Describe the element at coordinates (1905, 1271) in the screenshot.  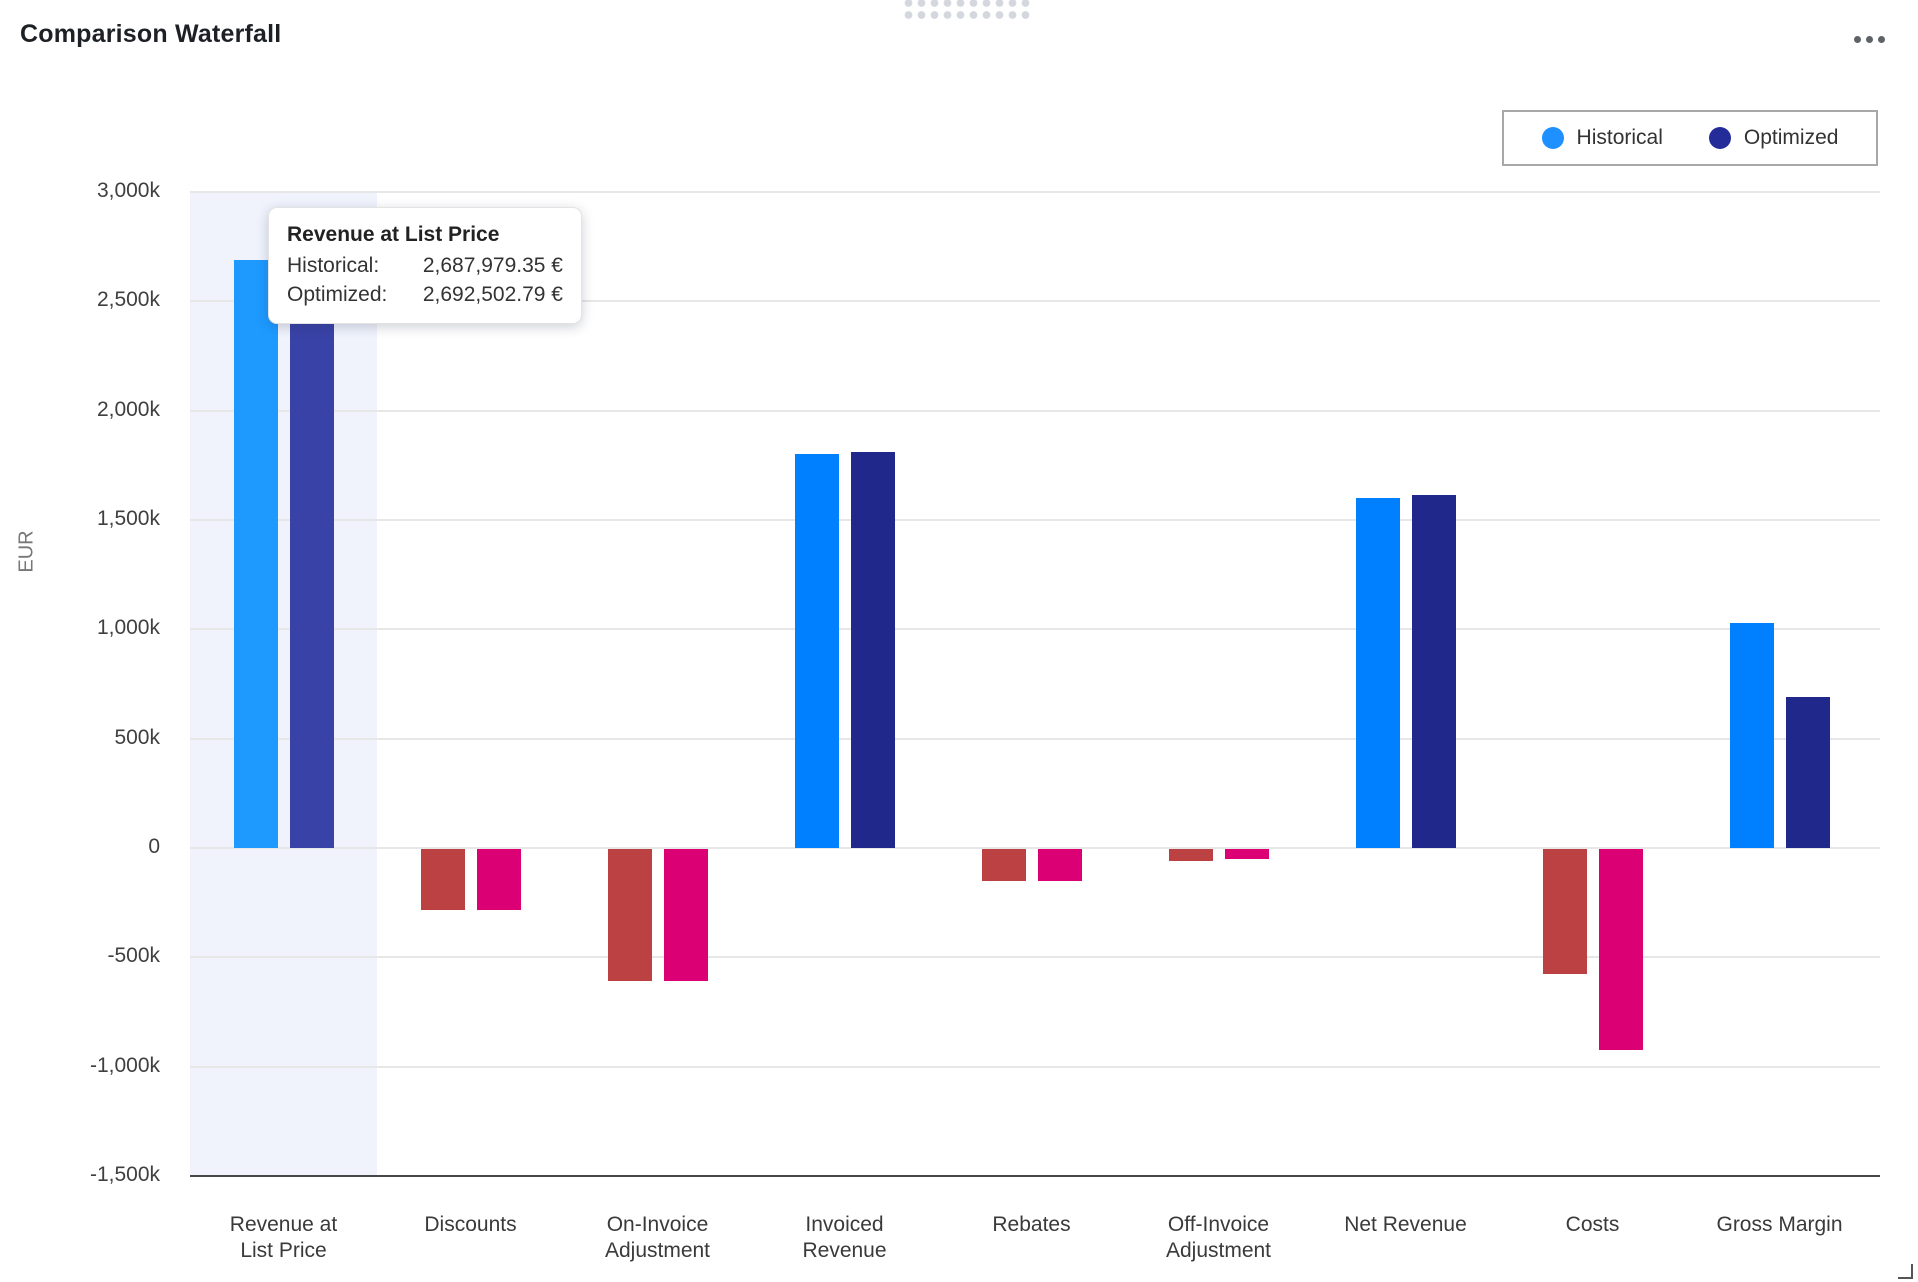
I see `resize-handle` at that location.